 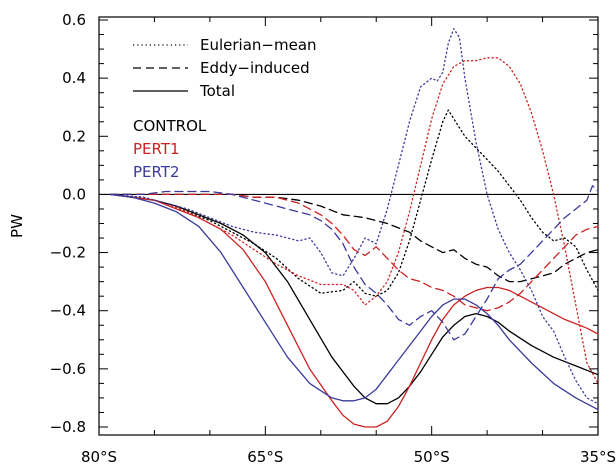 What do you see at coordinates (258, 45) in the screenshot?
I see `legend-label-eulerian: Eulerian−mean` at bounding box center [258, 45].